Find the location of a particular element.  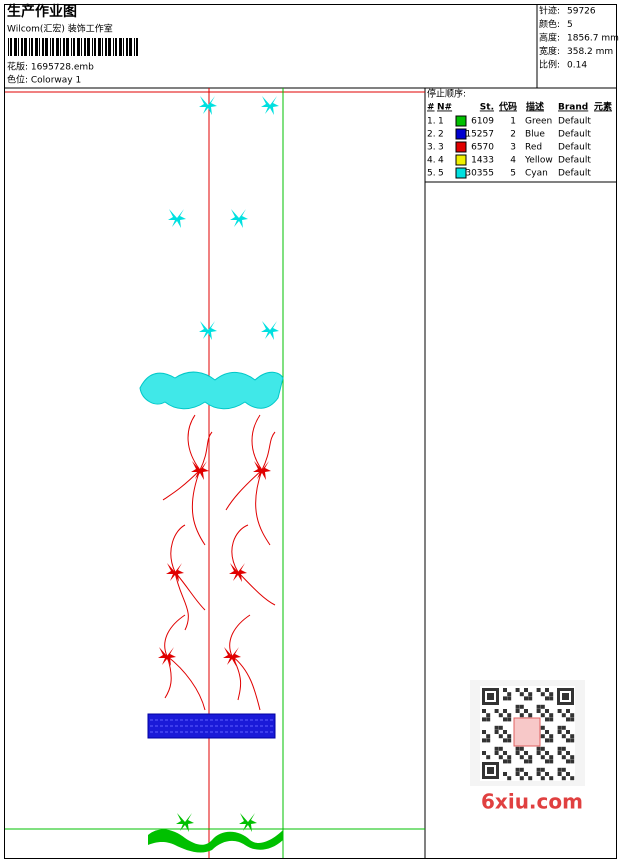

row-n: 4 is located at coordinates (441, 161).